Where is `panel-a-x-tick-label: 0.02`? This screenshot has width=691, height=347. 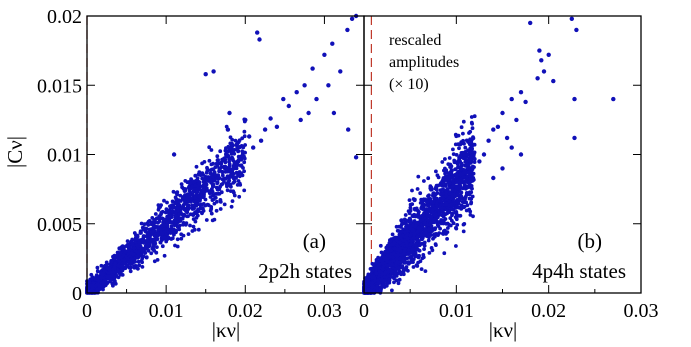
panel-a-x-tick-label: 0.02 is located at coordinates (245, 311).